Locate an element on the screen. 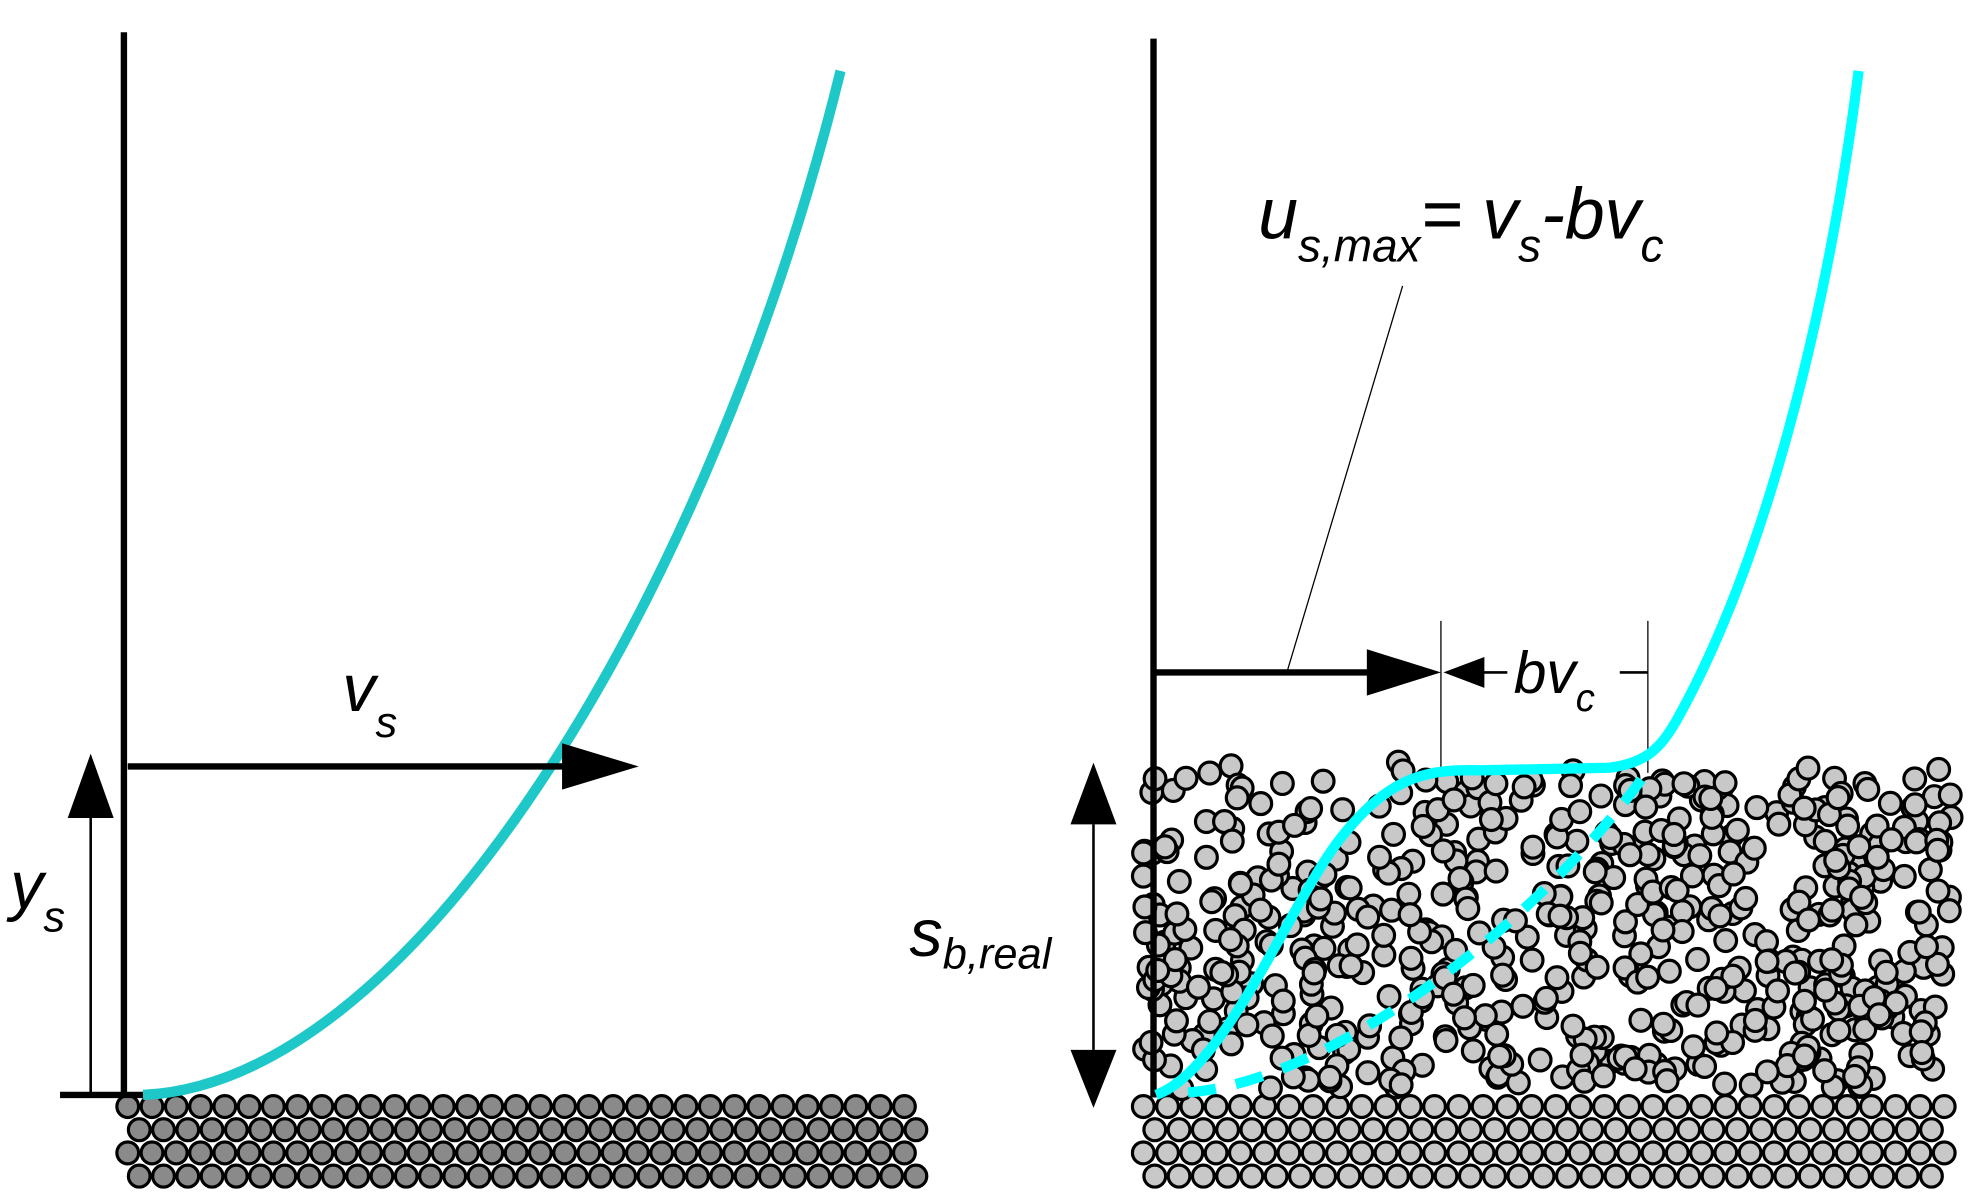 This screenshot has width=1980, height=1198. arrow-head is located at coordinates (1464, 672).